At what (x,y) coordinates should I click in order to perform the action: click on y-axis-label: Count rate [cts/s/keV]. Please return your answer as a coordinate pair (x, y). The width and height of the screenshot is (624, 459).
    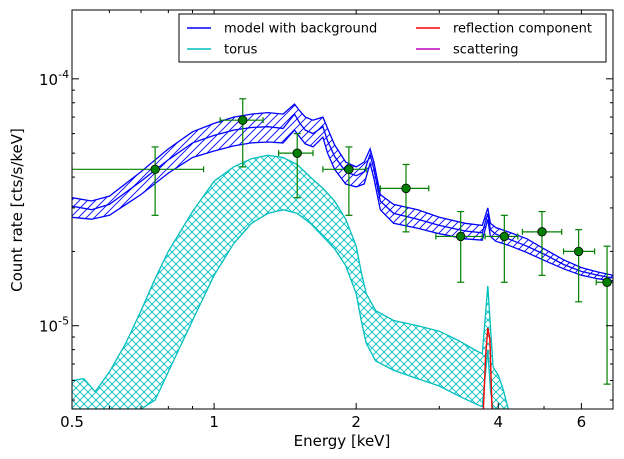
    Looking at the image, I should click on (17, 210).